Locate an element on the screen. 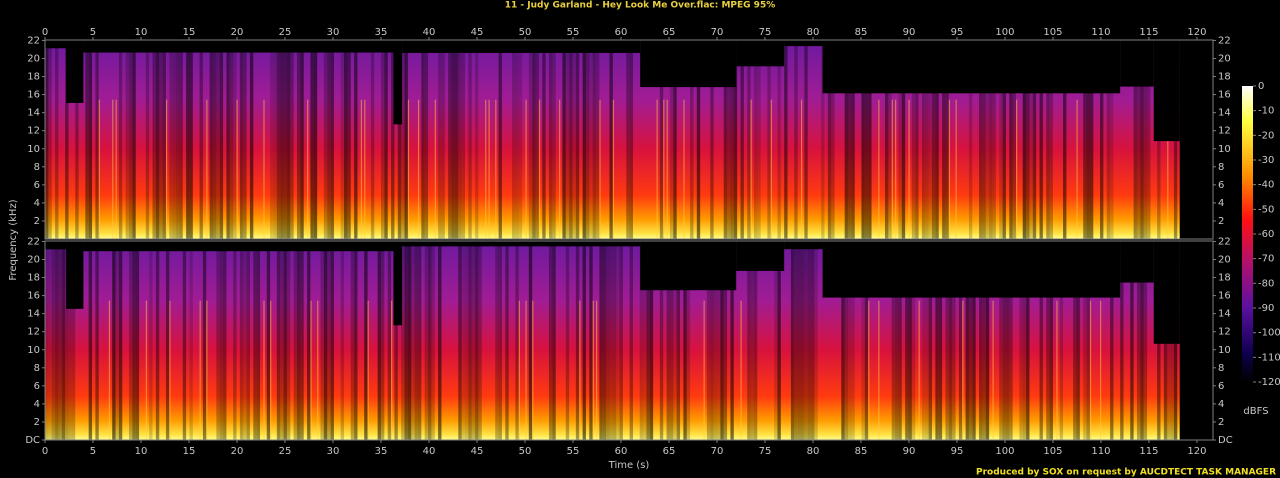  x-tick-label: 80 is located at coordinates (813, 32).